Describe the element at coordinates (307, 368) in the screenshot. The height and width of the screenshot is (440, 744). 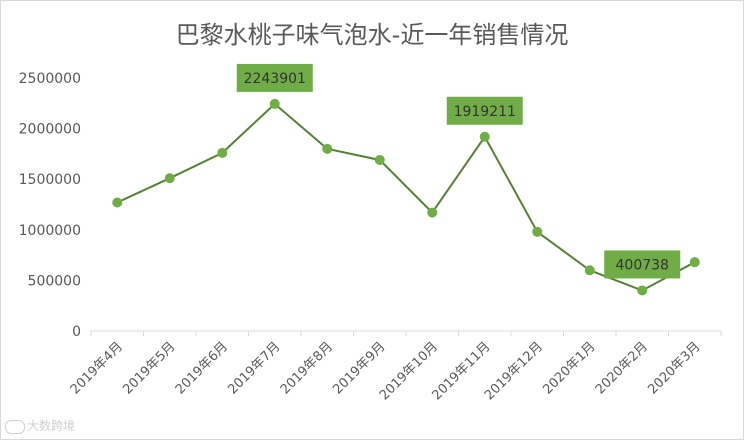
I see `x-tick-label: 2019年8月` at that location.